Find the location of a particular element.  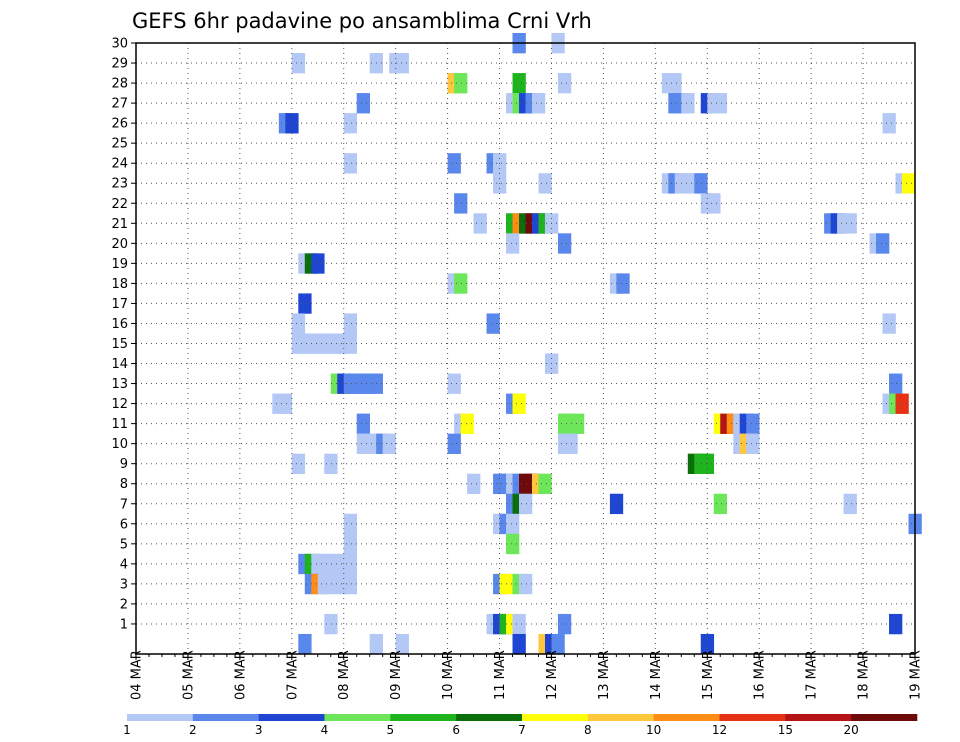

colorbar: 1 2 3 4 5 6 7 8 10 12 15 20 is located at coordinates (520, 725).